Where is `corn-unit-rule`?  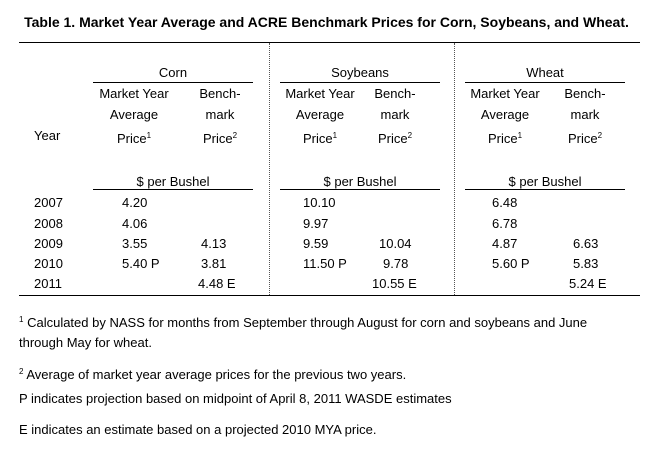 corn-unit-rule is located at coordinates (173, 189).